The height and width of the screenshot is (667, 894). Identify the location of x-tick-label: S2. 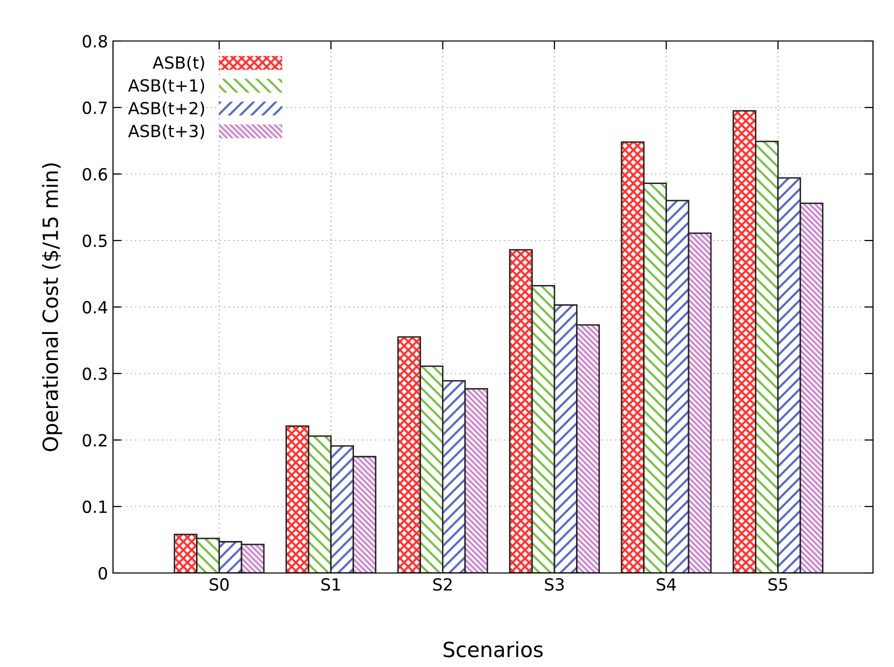
(442, 584).